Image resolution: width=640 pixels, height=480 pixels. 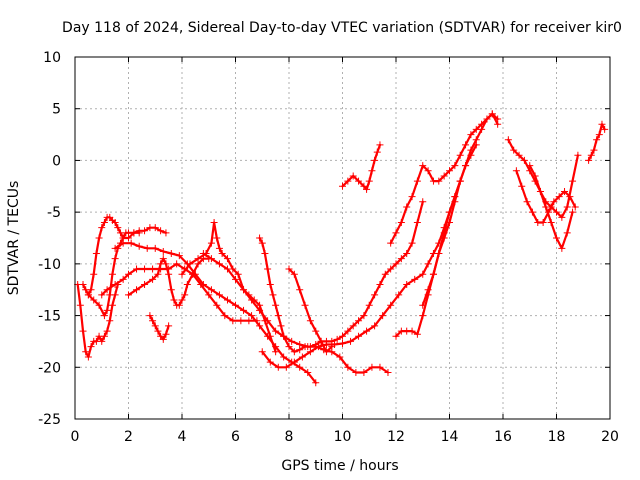 I want to click on y-tick-label: -25, so click(x=49, y=420).